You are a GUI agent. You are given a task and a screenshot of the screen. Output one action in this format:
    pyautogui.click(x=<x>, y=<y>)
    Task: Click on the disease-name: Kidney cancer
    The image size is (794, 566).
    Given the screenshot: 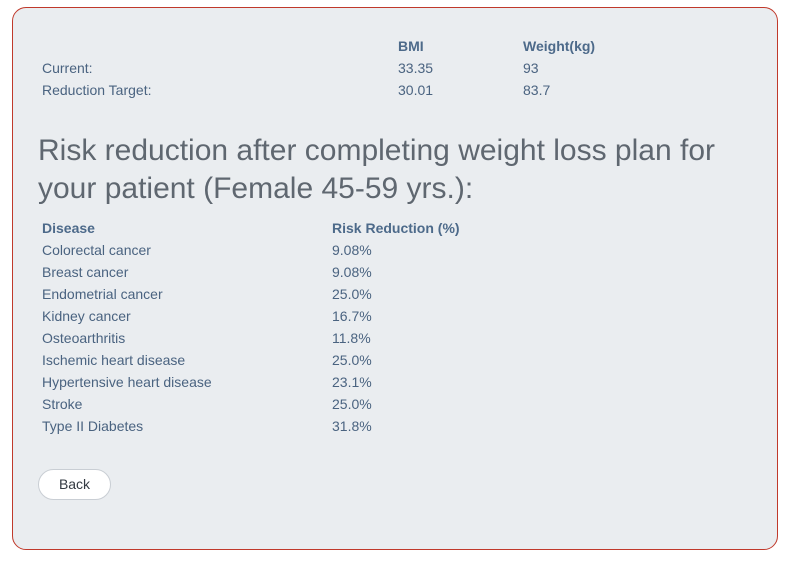 What is the action you would take?
    pyautogui.click(x=86, y=316)
    